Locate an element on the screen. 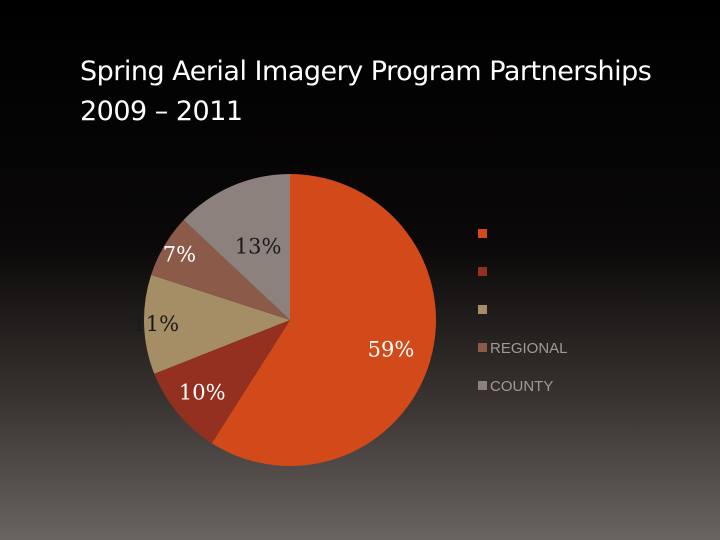  legend-label-5: COUNTY is located at coordinates (521, 386).